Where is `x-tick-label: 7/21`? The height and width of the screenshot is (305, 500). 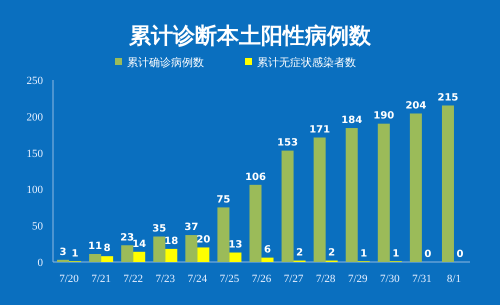 x-tick-label: 7/21 is located at coordinates (101, 279).